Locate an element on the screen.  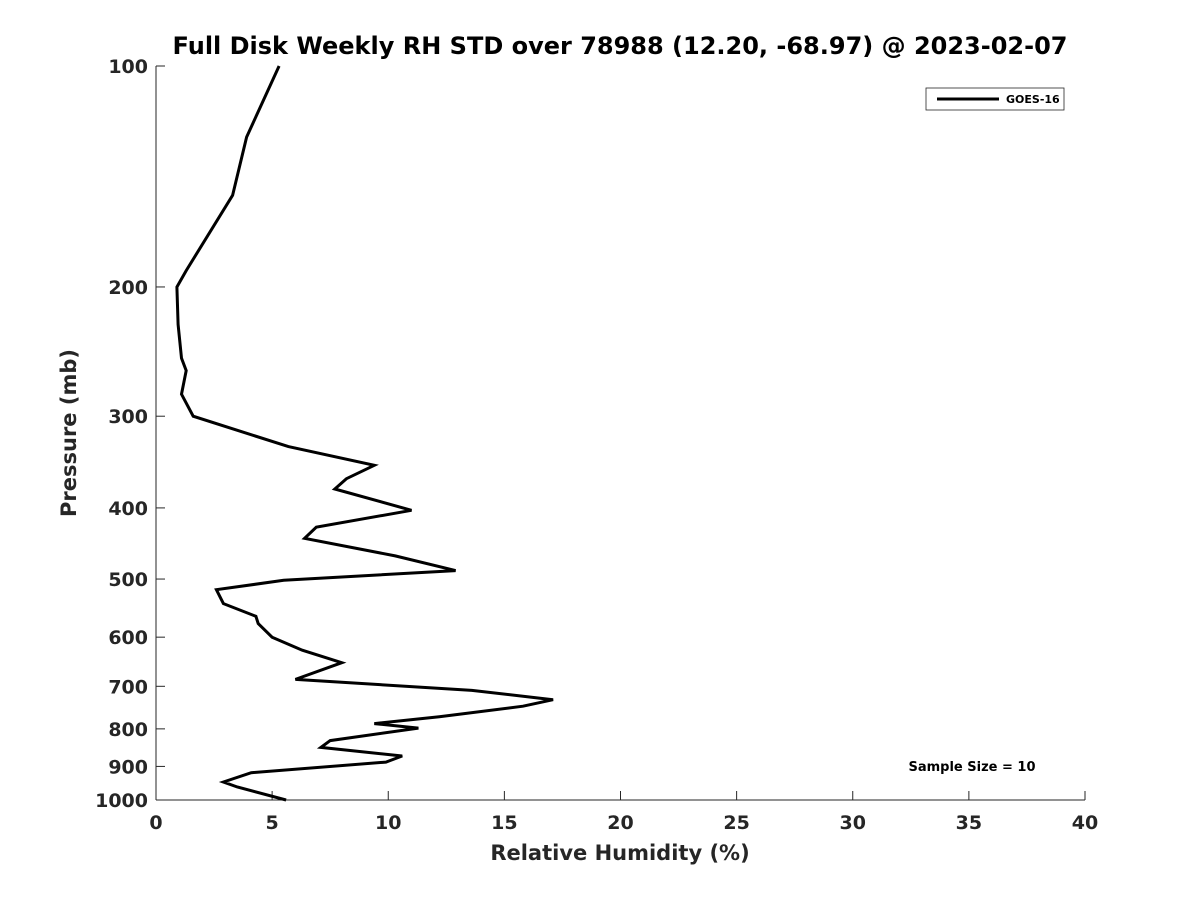
x-tick-label: 15 is located at coordinates (504, 823).